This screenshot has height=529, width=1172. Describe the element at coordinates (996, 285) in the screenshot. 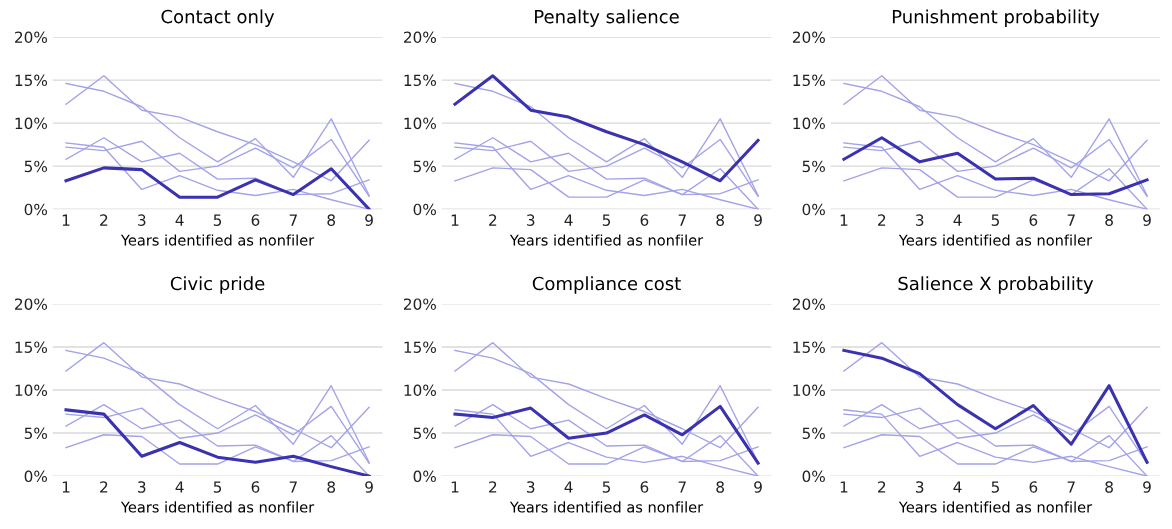

I see `chart-title: Salience X probability` at that location.